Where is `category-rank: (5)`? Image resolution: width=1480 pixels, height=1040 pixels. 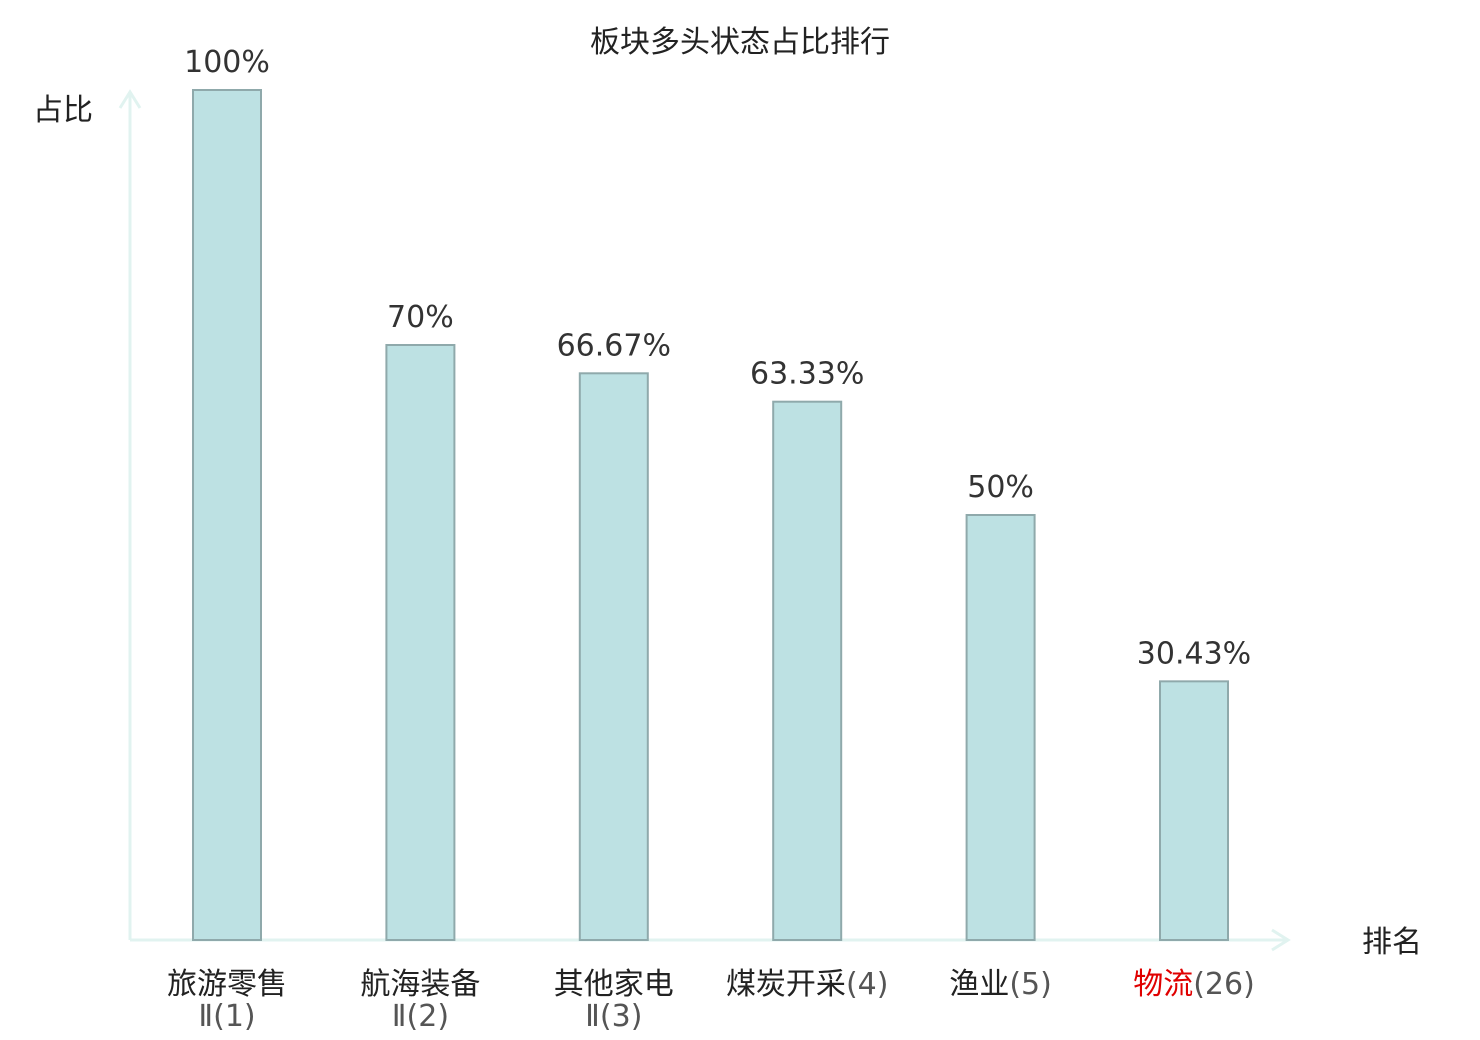
category-rank: (5) is located at coordinates (1030, 984).